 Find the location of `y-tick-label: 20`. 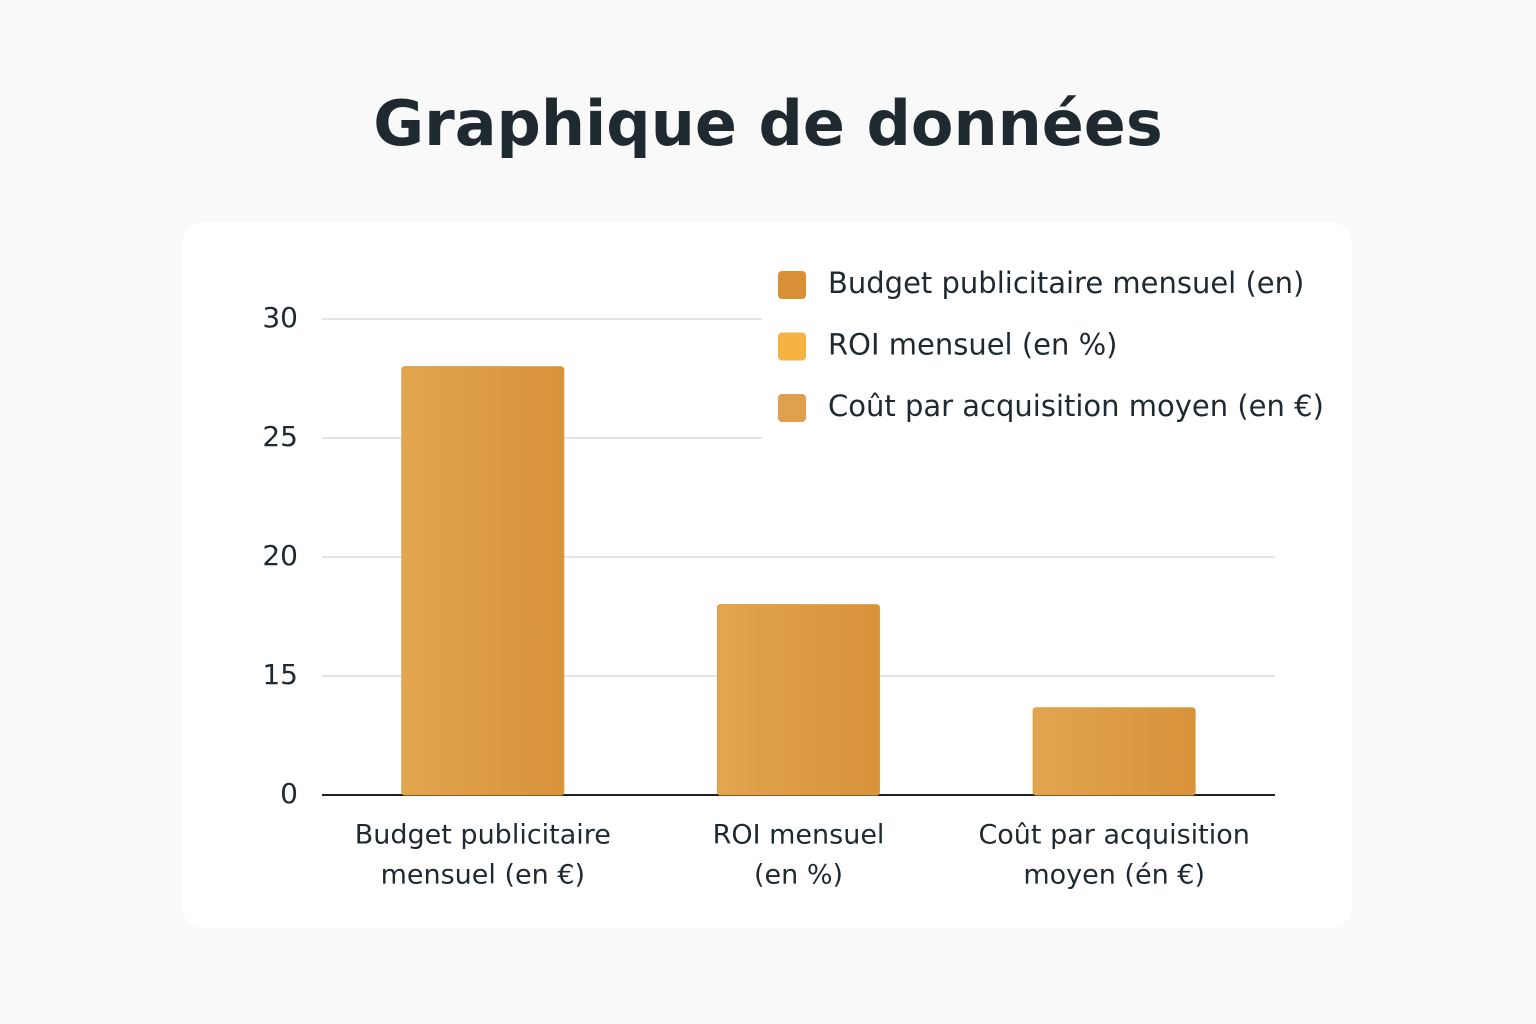

y-tick-label: 20 is located at coordinates (280, 555).